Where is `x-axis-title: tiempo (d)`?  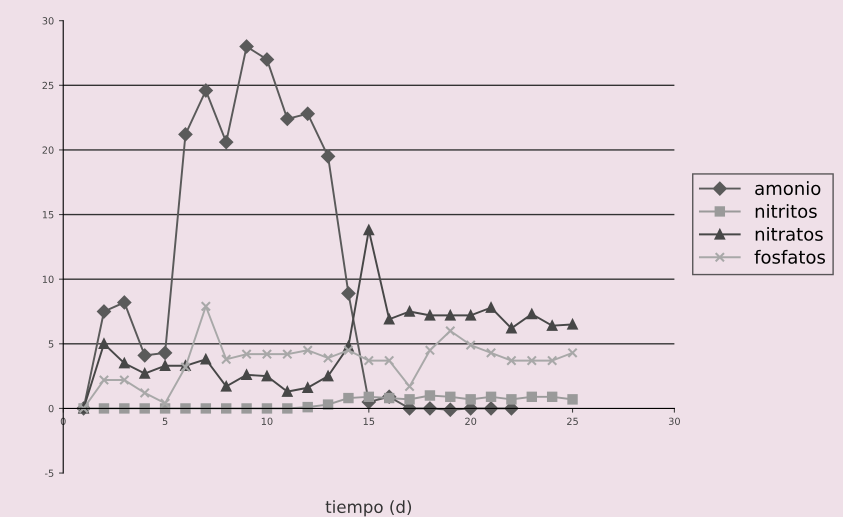 x-axis-title: tiempo (d) is located at coordinates (369, 508).